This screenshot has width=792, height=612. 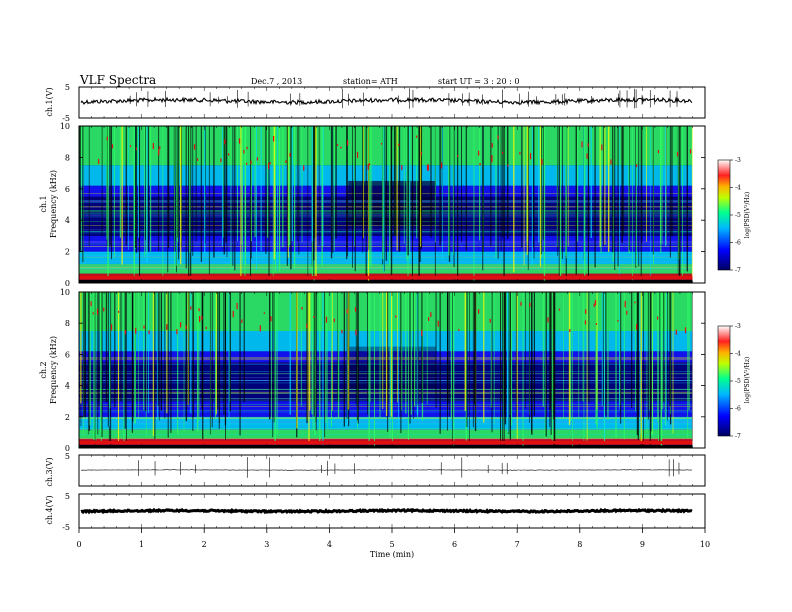 I want to click on start-time-label: start UT = 3 : 20 : 0, so click(x=478, y=81).